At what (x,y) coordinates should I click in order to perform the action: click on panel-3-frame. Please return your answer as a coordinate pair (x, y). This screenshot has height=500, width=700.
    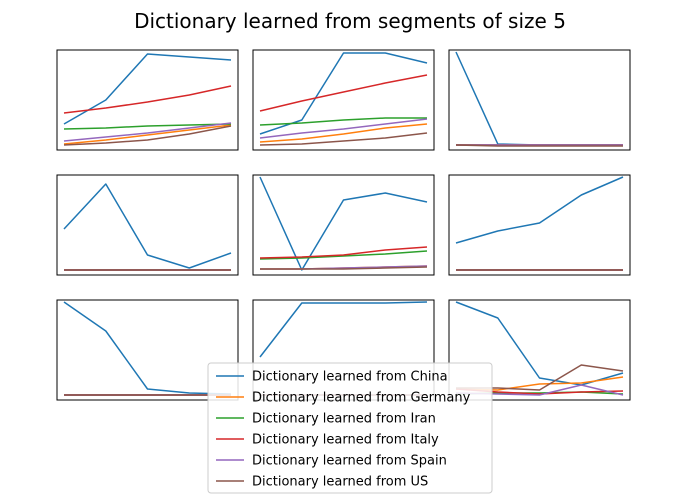
    Looking at the image, I should click on (539, 100).